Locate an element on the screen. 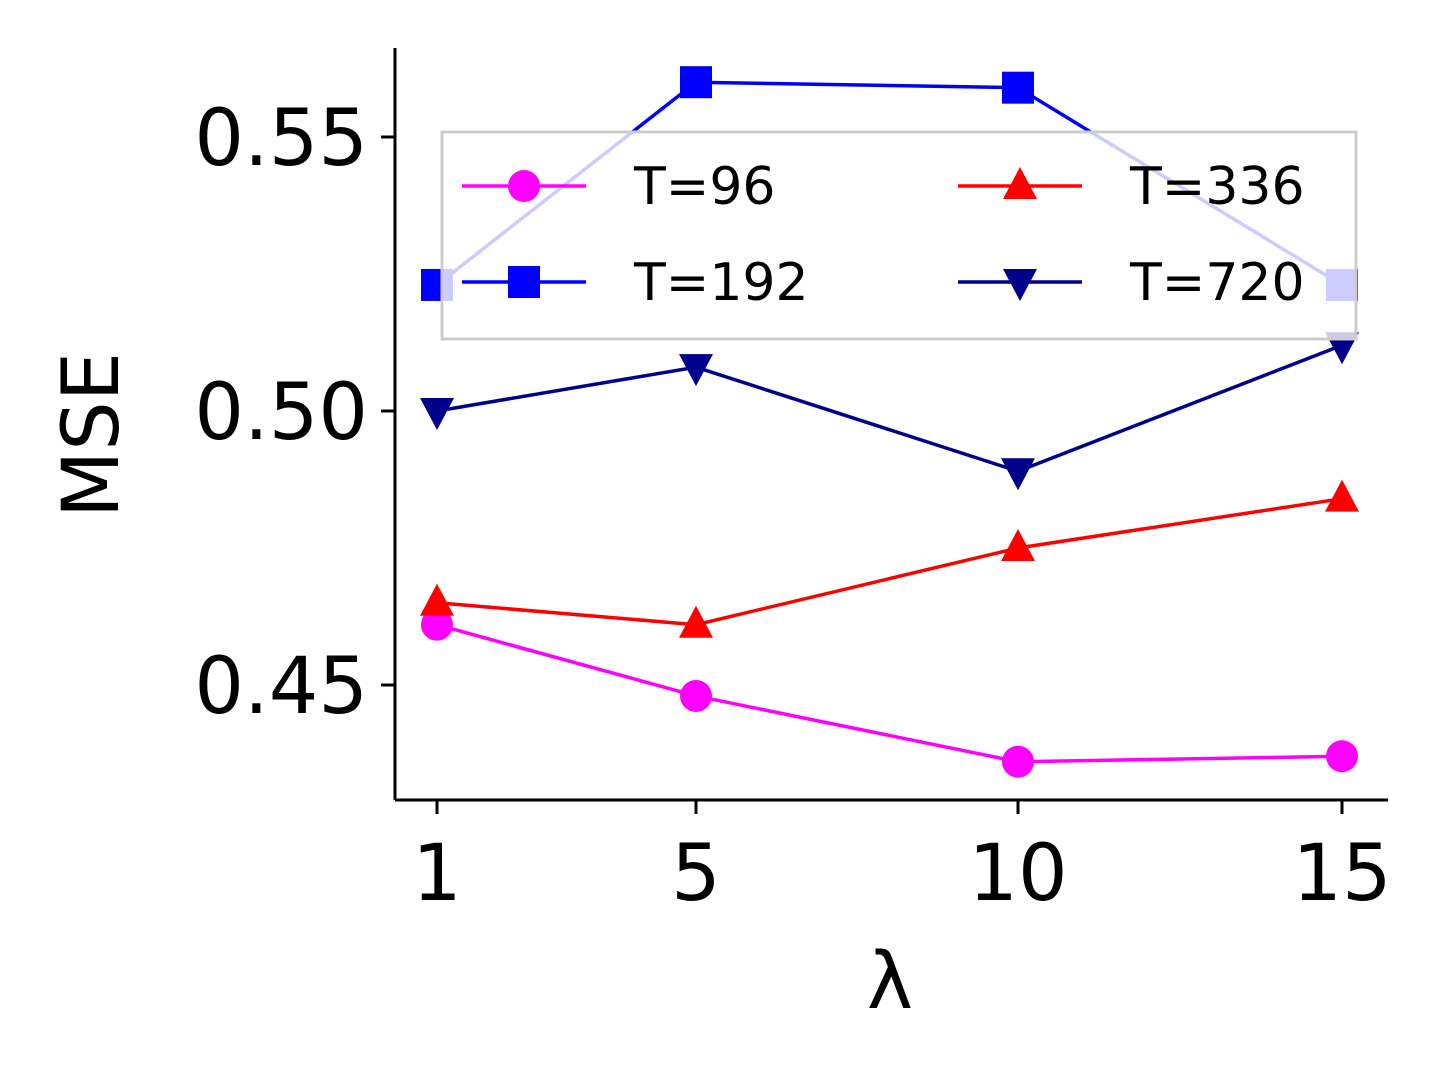 The image size is (1435, 1072). legend-item: T=720 is located at coordinates (1131, 283).